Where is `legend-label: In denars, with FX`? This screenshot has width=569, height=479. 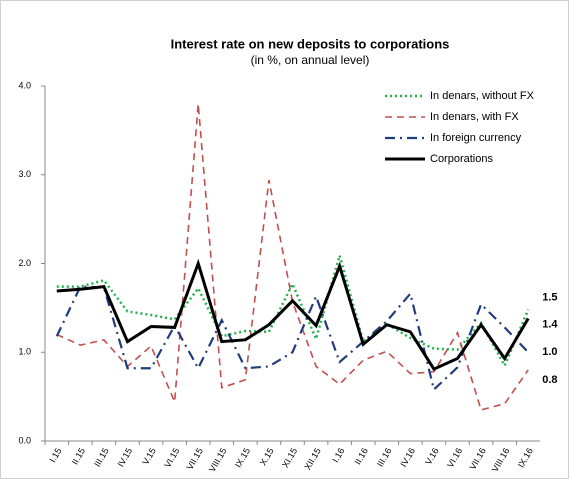 legend-label: In denars, with FX is located at coordinates (474, 117).